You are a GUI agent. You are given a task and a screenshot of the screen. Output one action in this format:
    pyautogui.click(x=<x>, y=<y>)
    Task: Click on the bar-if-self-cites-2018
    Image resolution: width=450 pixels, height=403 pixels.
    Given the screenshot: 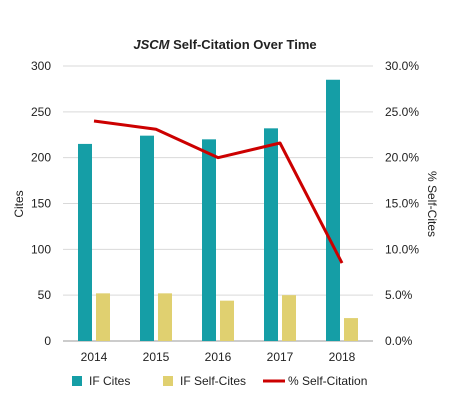 What is the action you would take?
    pyautogui.click(x=351, y=329)
    